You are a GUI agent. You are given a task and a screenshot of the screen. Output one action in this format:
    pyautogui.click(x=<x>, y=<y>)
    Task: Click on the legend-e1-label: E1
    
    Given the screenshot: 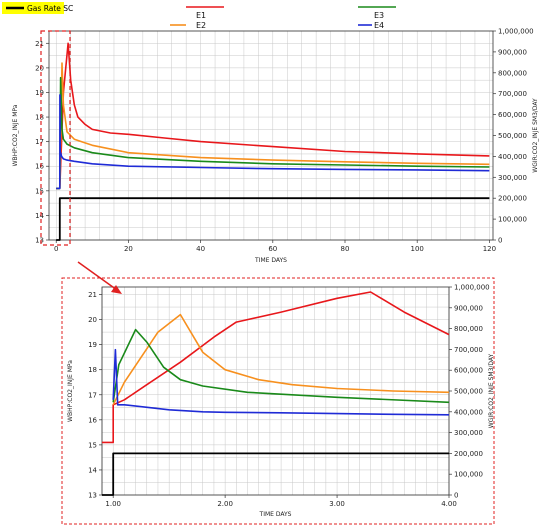 What is the action you would take?
    pyautogui.click(x=201, y=15)
    